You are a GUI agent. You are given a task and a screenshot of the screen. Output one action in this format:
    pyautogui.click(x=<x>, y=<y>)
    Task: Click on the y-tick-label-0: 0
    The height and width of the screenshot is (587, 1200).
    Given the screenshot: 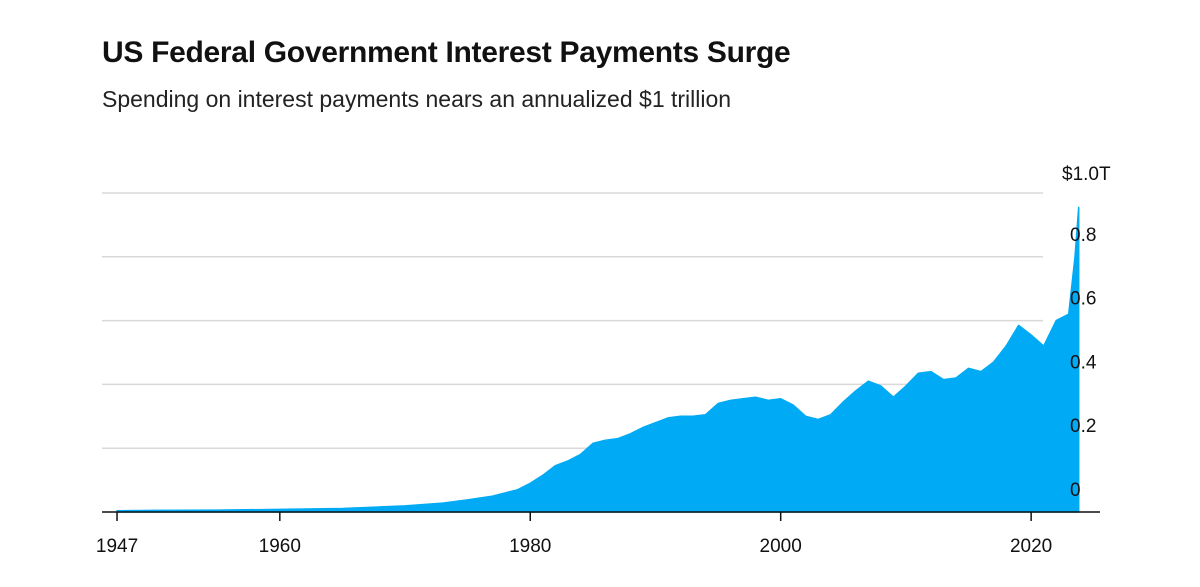 What is the action you would take?
    pyautogui.click(x=1075, y=490)
    